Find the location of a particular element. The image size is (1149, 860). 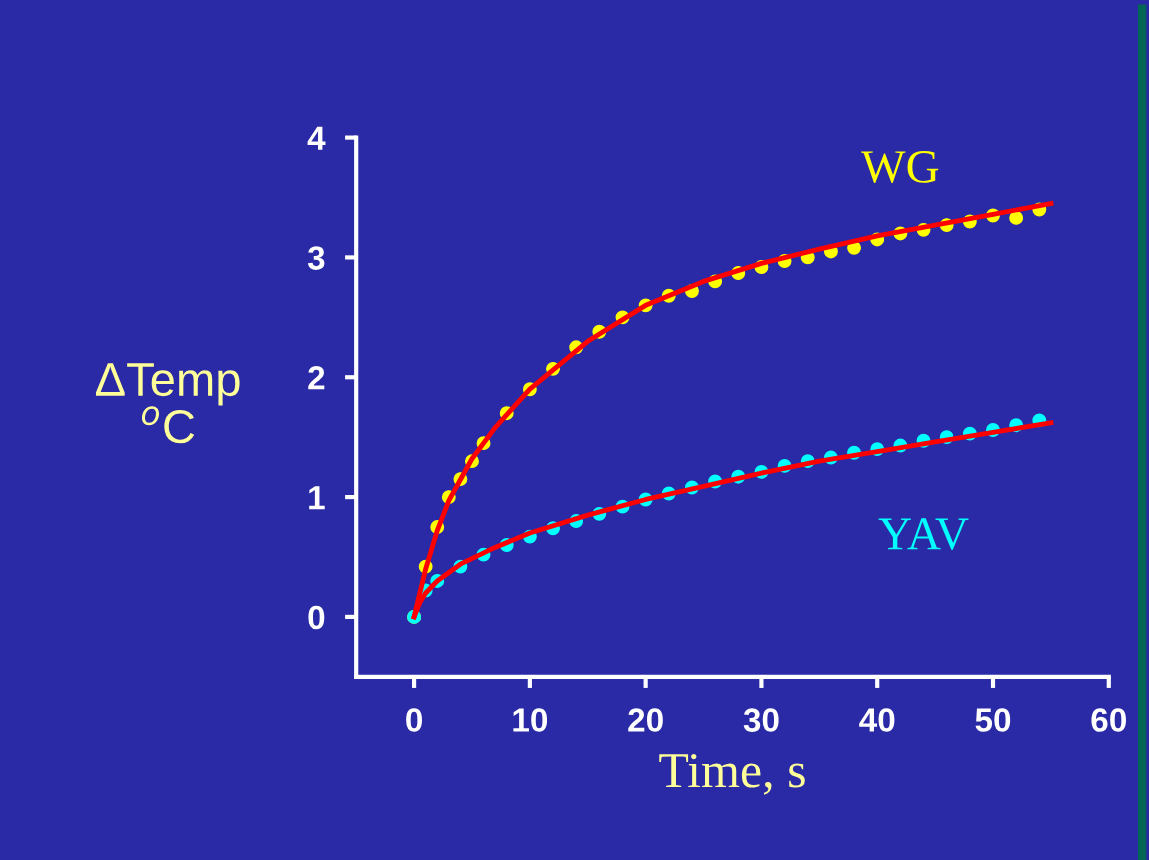

y-tick-label: 2 is located at coordinates (316, 378).